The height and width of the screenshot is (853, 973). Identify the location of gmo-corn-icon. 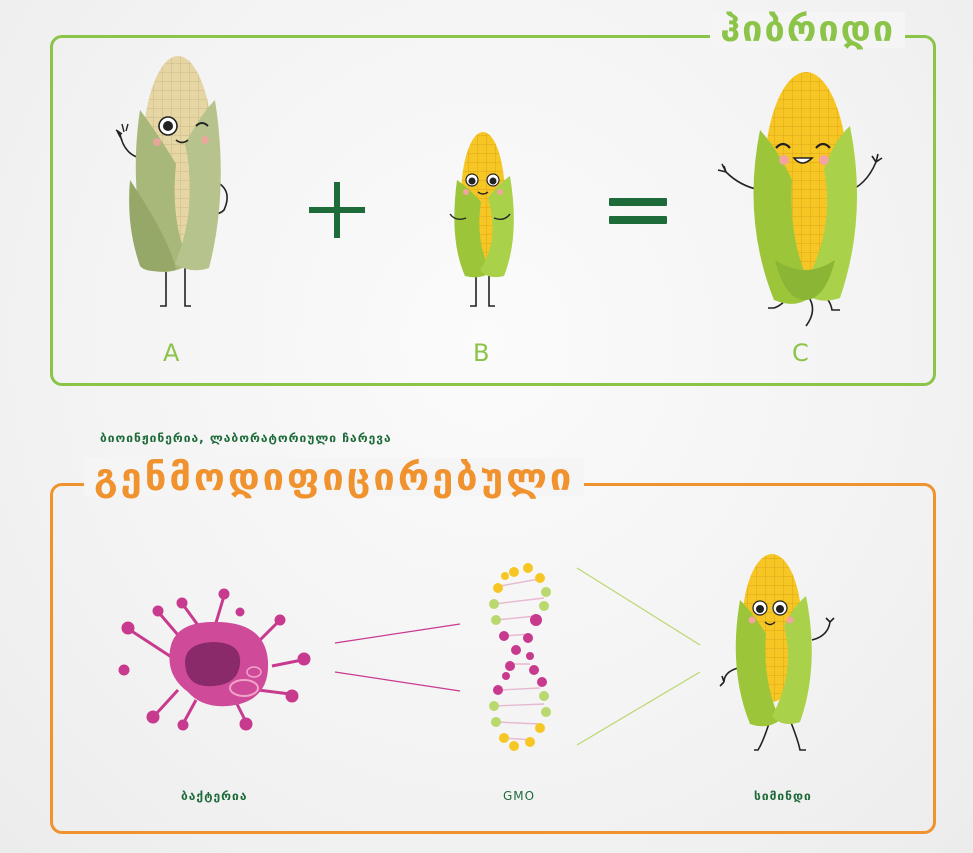
(777, 652).